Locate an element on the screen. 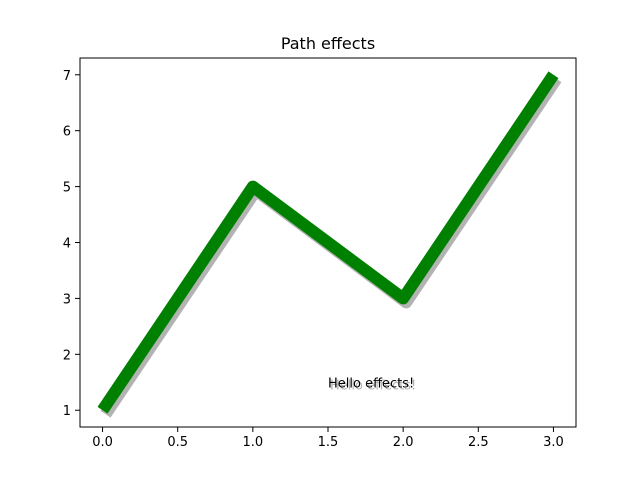  annotation-layer: Hello effects!Hello effects! is located at coordinates (372, 384).